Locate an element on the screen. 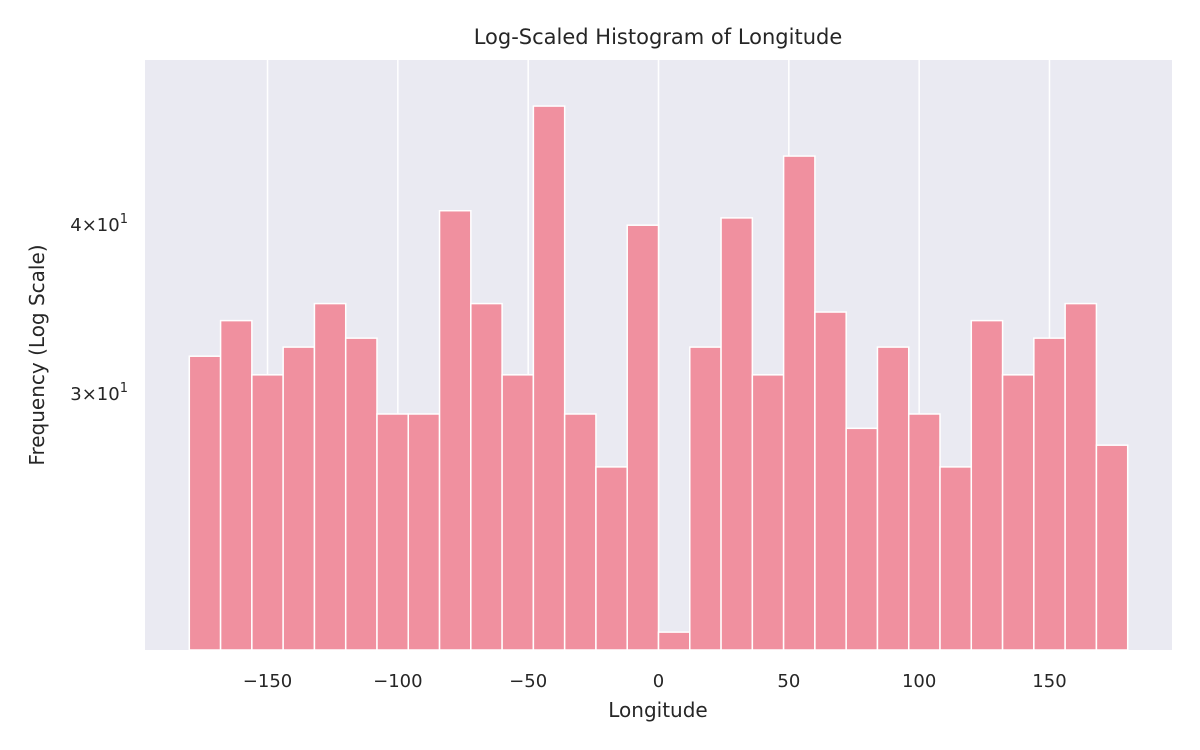 The image size is (1200, 750). x-tick-labels: −150 −100 −50 0 50 100 150 is located at coordinates (655, 681).